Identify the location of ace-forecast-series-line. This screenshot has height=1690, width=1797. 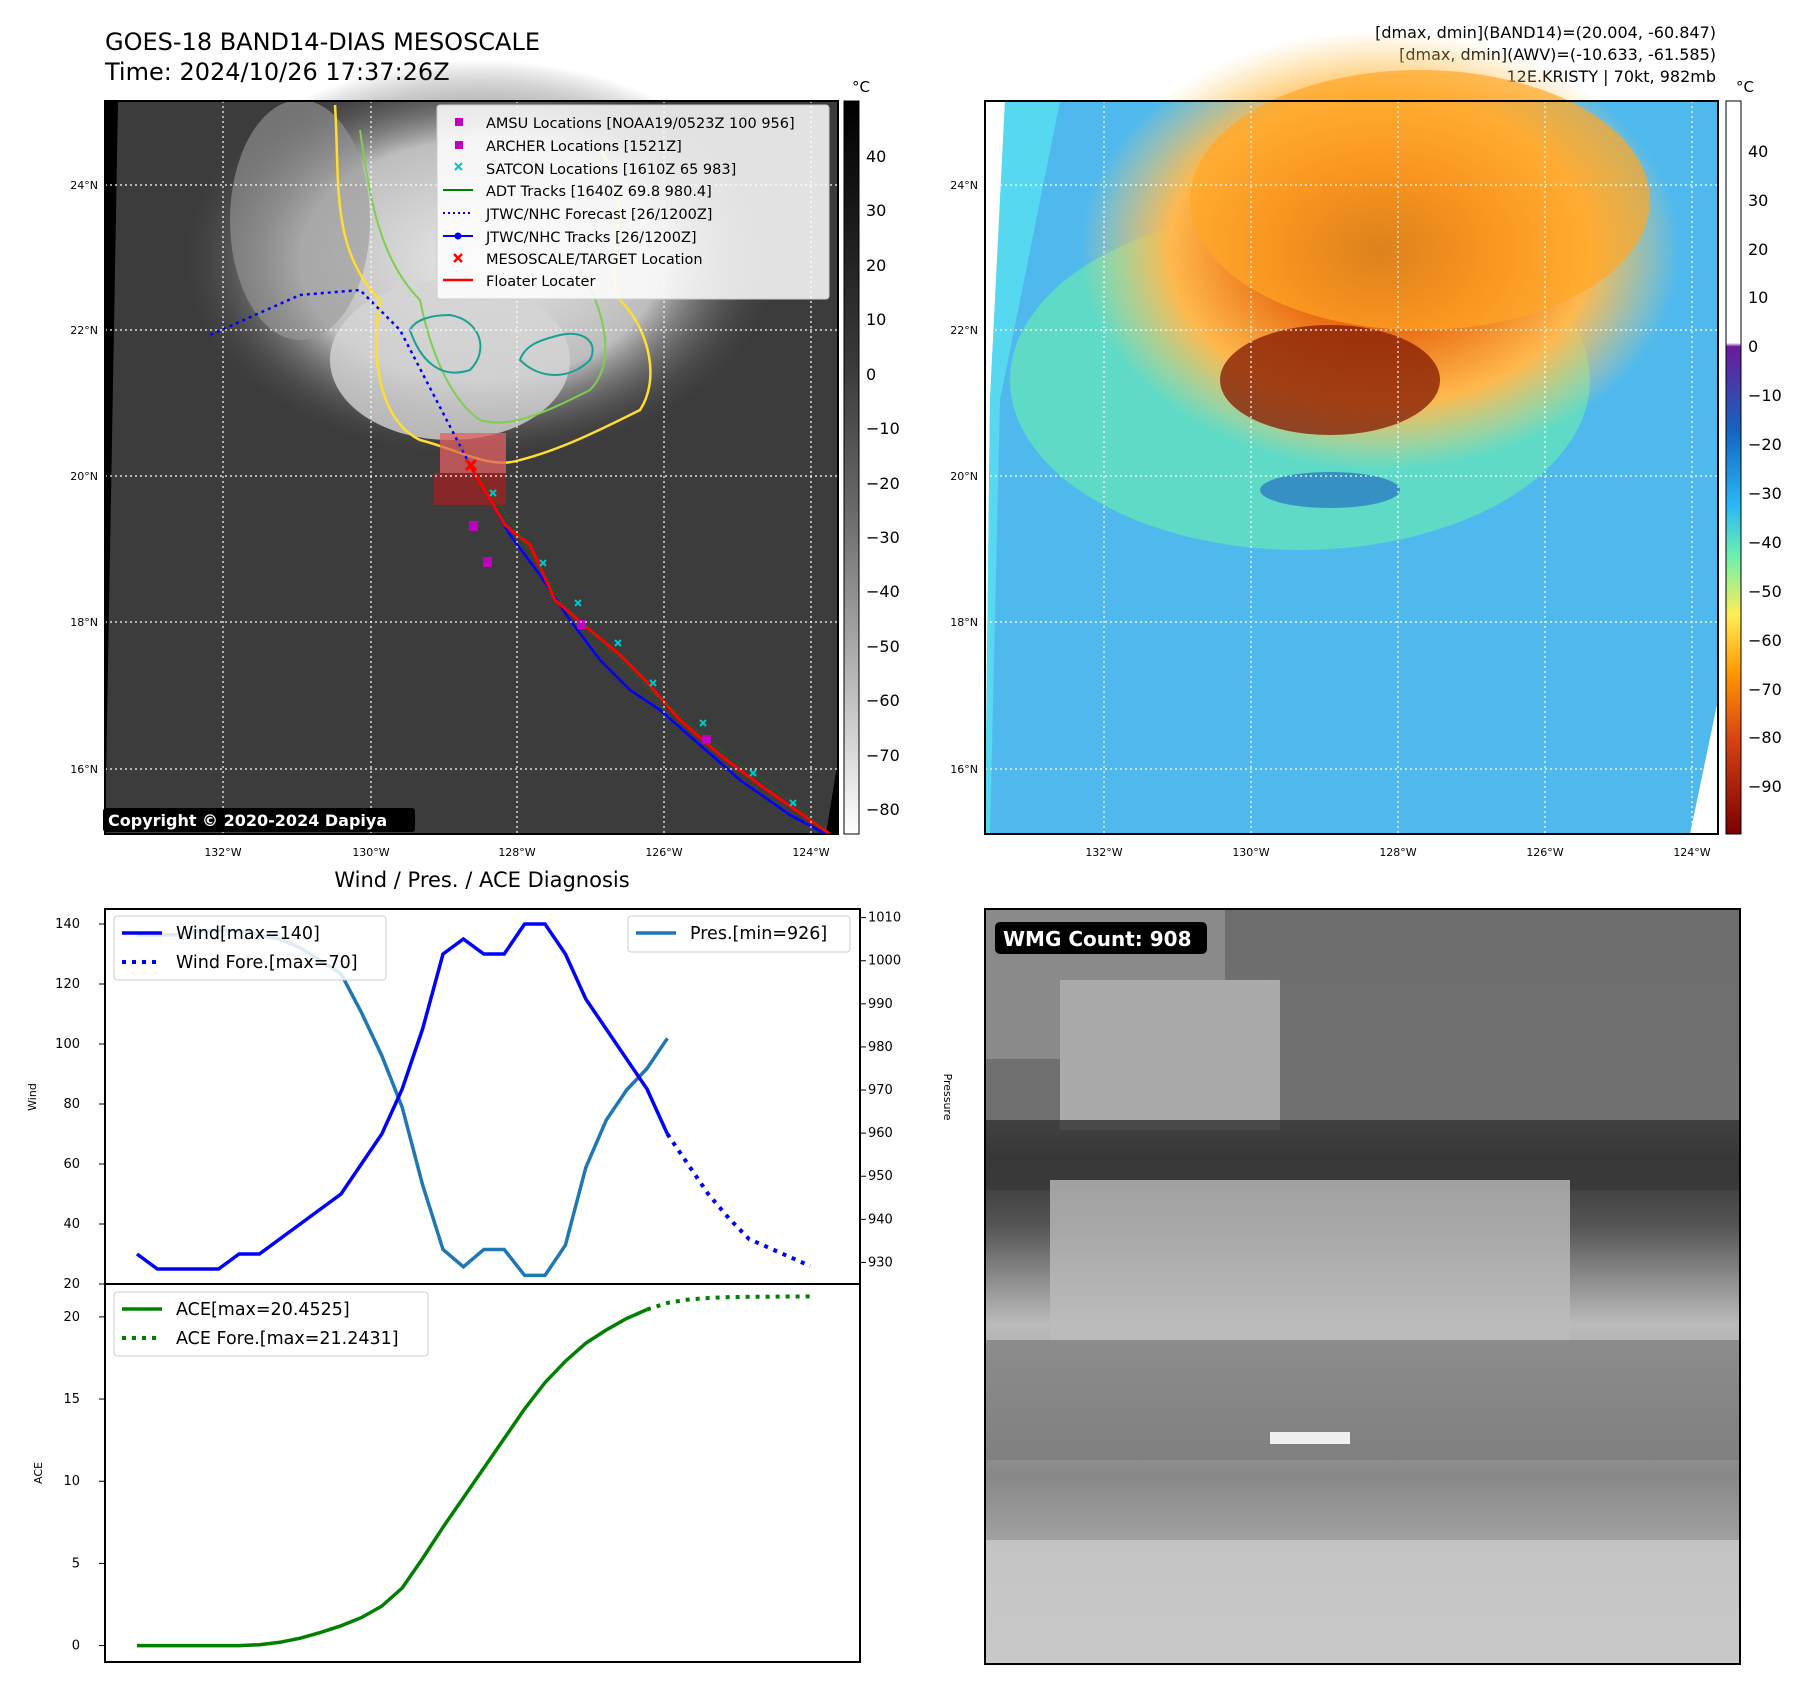
(728, 1303).